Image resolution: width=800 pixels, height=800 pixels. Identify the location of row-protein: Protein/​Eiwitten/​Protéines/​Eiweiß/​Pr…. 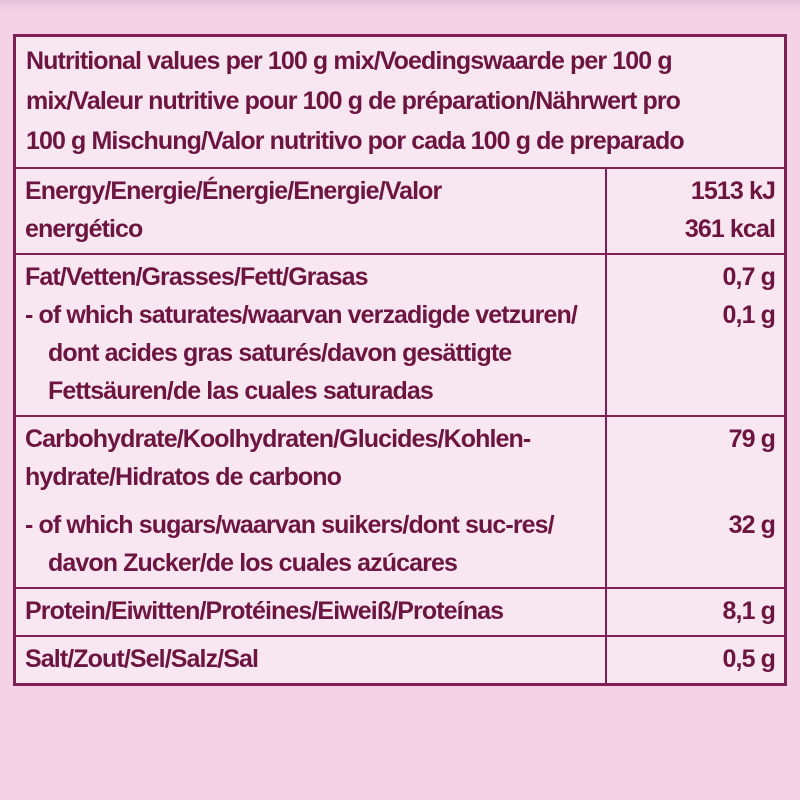
(400, 611).